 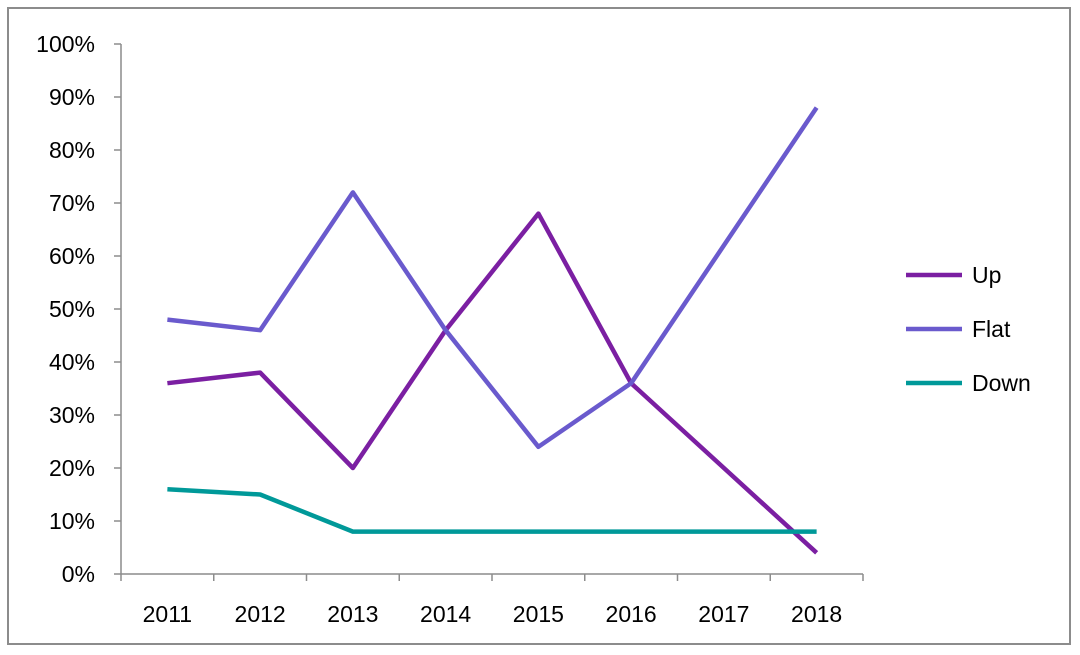 What do you see at coordinates (352, 614) in the screenshot?
I see `x-tick-label: 2013` at bounding box center [352, 614].